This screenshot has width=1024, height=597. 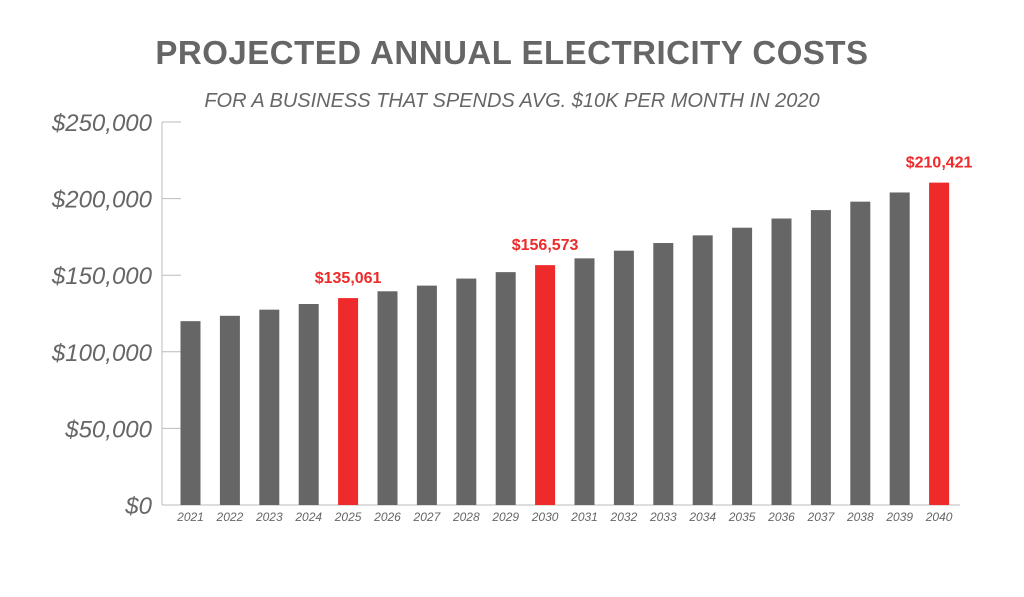 I want to click on bar-2029, so click(x=505, y=388).